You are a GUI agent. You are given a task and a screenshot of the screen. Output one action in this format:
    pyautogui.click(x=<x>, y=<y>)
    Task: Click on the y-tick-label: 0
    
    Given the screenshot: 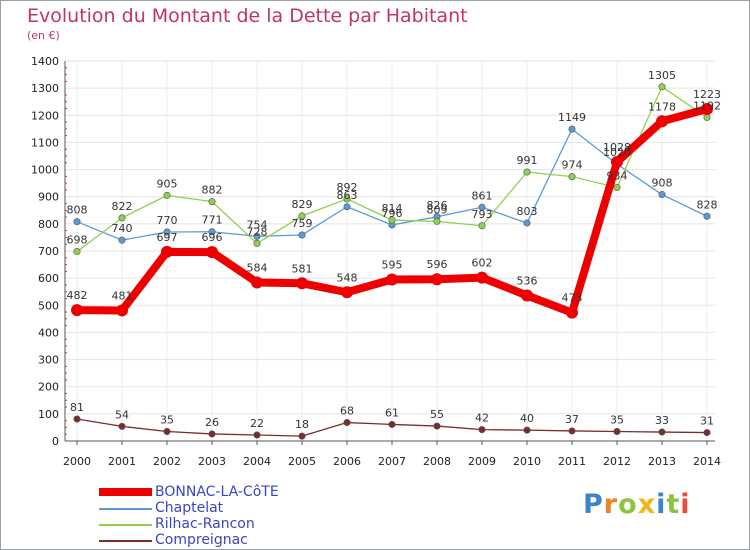 What is the action you would take?
    pyautogui.click(x=55, y=441)
    